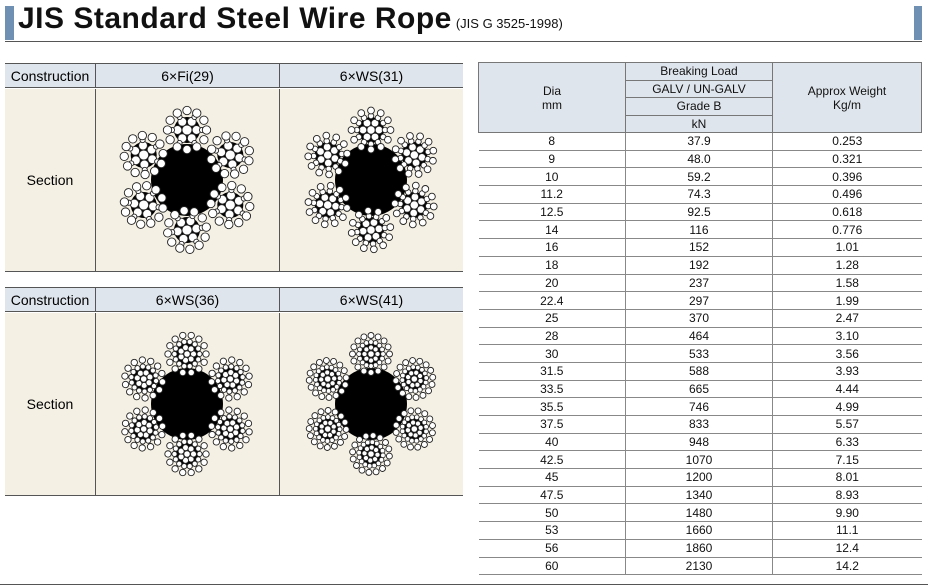 This screenshot has width=928, height=587. What do you see at coordinates (552, 530) in the screenshot?
I see `dia-cell: 53` at bounding box center [552, 530].